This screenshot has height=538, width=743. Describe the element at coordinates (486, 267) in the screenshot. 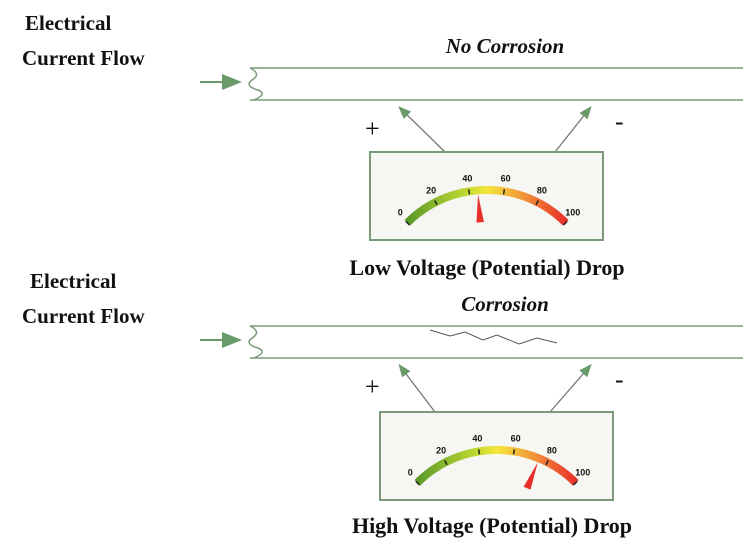

I see `caption: Low Voltage (Potential) Drop` at that location.